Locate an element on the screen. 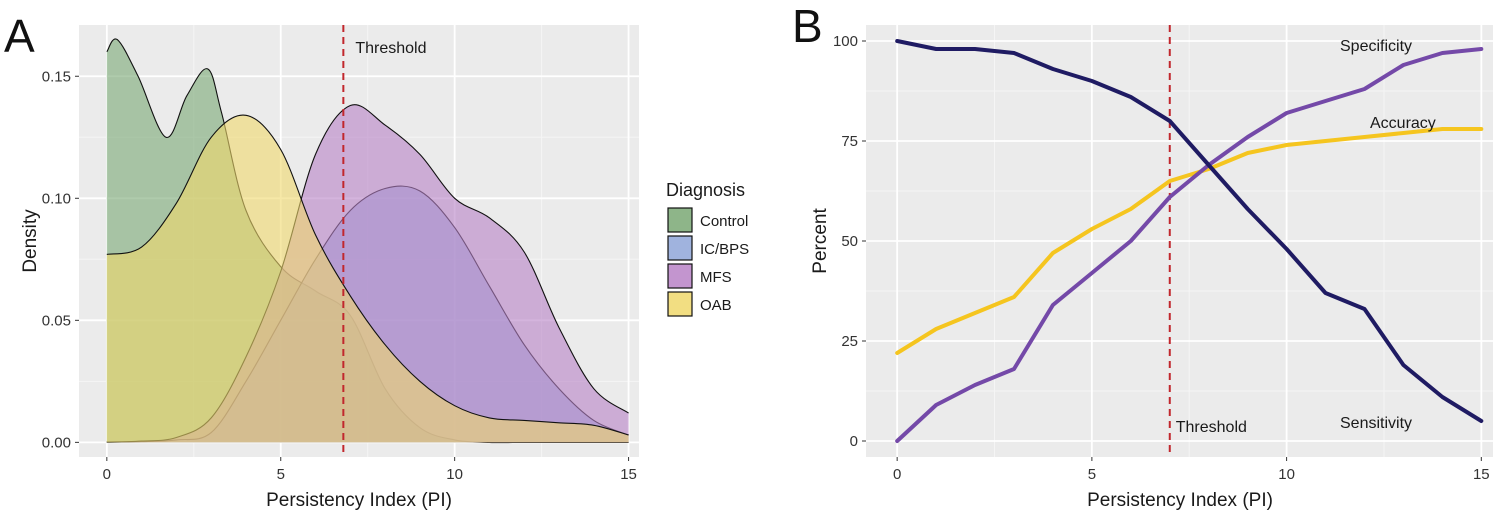  specificity-label: Specificity is located at coordinates (1376, 46).